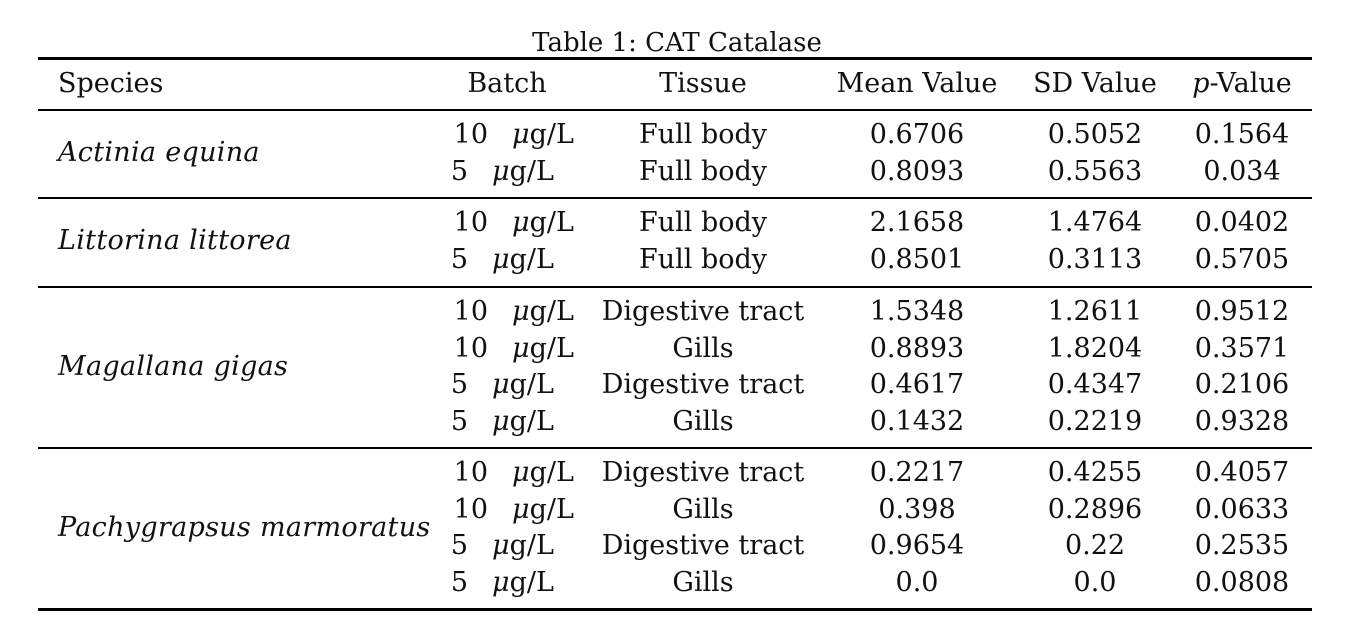 The height and width of the screenshot is (638, 1354). What do you see at coordinates (1095, 259) in the screenshot?
I see `sd-value-cell: 0.3113` at bounding box center [1095, 259].